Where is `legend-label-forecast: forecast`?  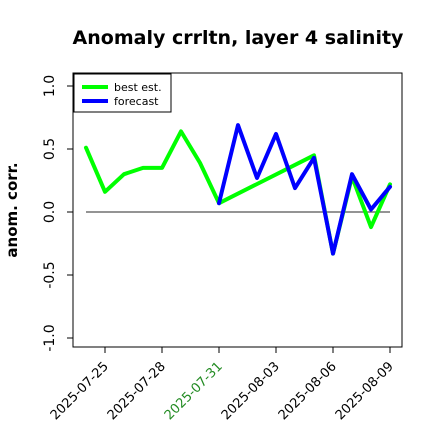
legend-label-forecast: forecast is located at coordinates (136, 101).